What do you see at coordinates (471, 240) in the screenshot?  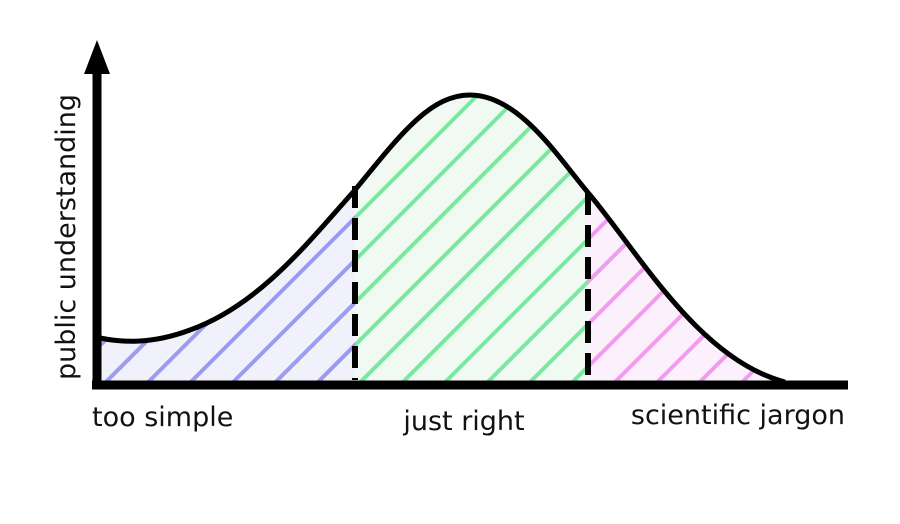 I see `region-just-right` at bounding box center [471, 240].